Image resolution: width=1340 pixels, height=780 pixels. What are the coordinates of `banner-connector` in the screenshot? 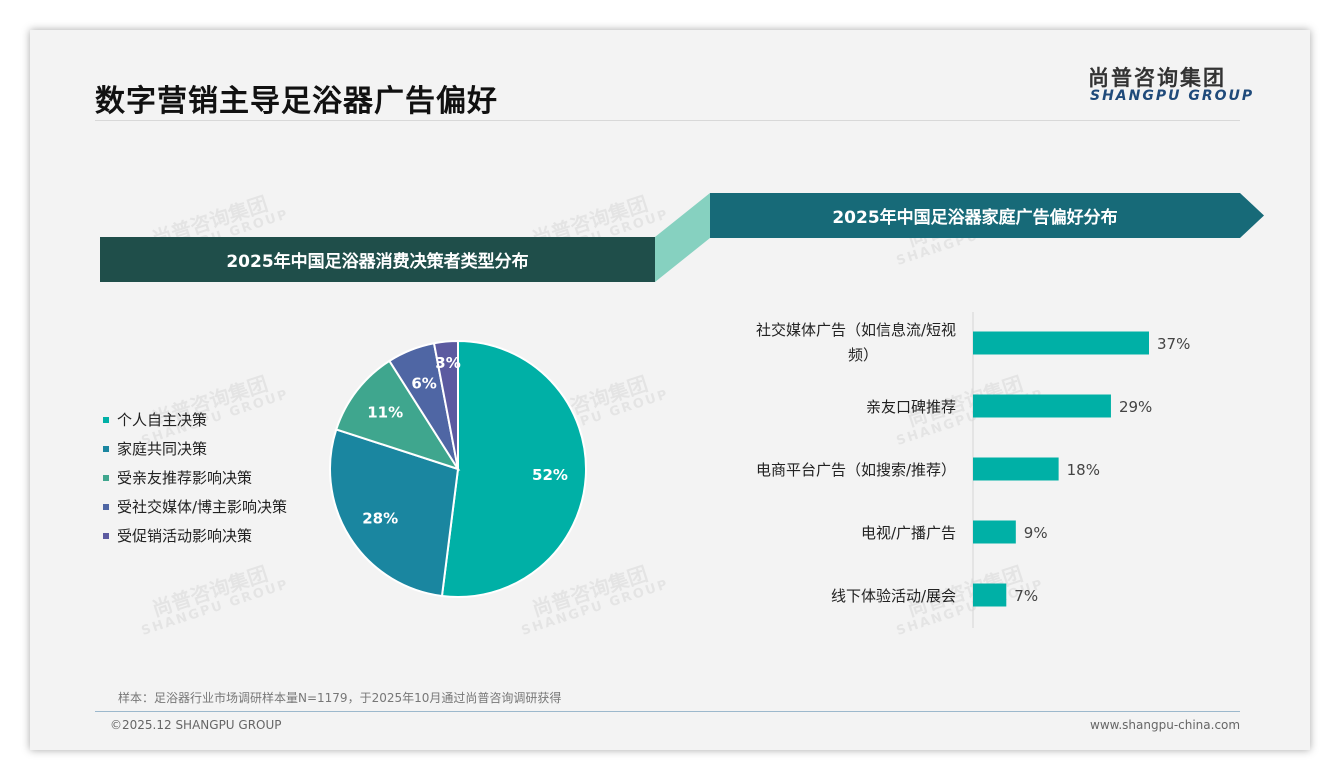 It's located at (959, 237).